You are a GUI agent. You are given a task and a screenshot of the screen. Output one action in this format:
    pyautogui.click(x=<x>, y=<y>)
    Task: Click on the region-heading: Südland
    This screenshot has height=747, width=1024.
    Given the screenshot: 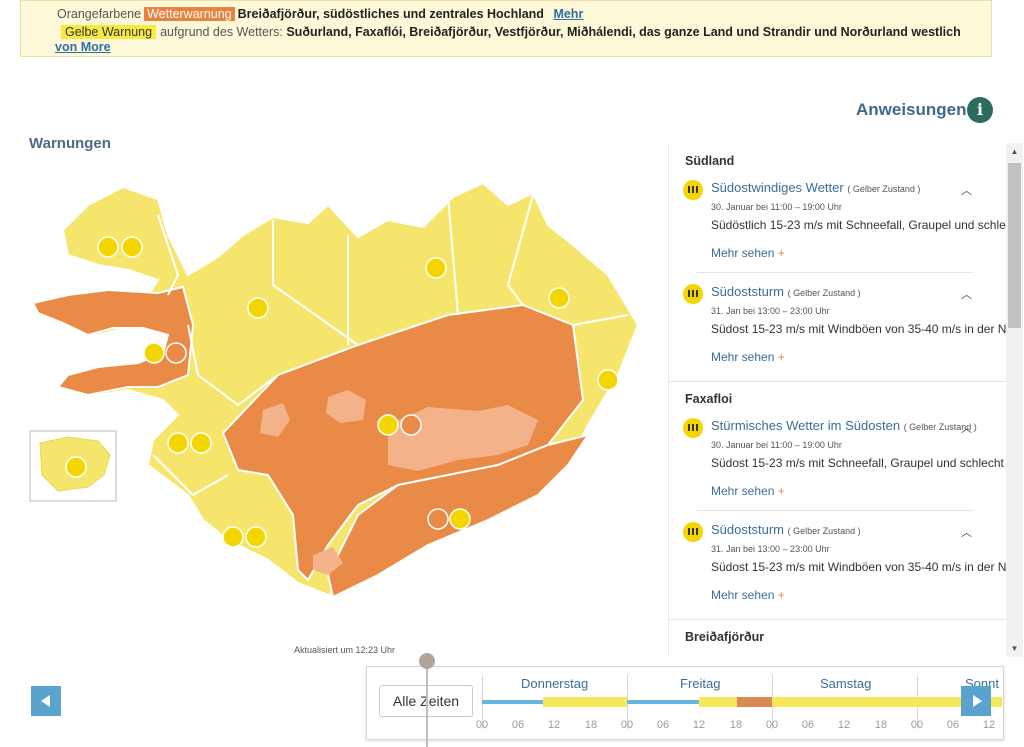 What is the action you would take?
    pyautogui.click(x=710, y=161)
    